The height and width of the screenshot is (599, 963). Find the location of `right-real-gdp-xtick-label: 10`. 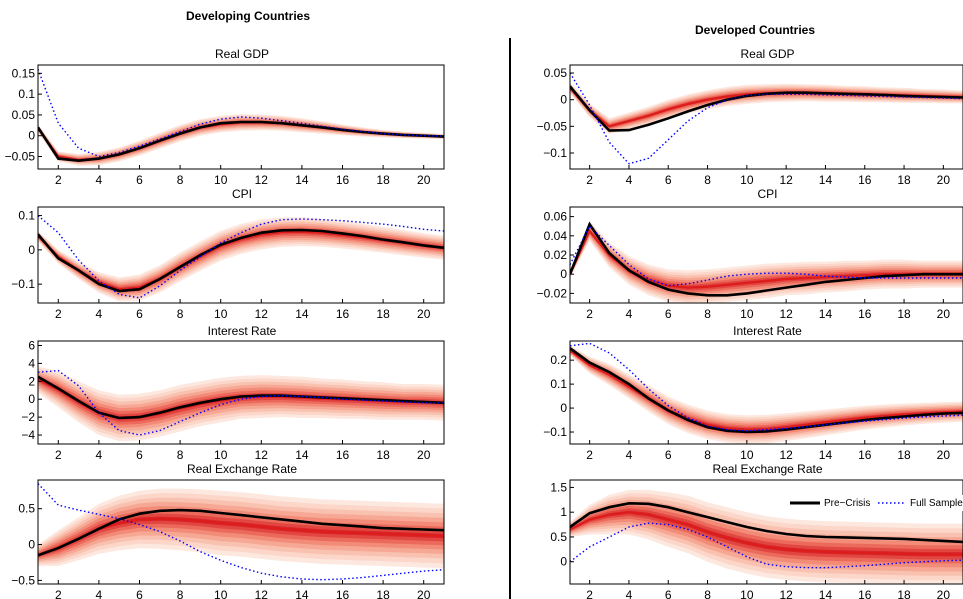

right-real-gdp-xtick-label: 10 is located at coordinates (747, 180).